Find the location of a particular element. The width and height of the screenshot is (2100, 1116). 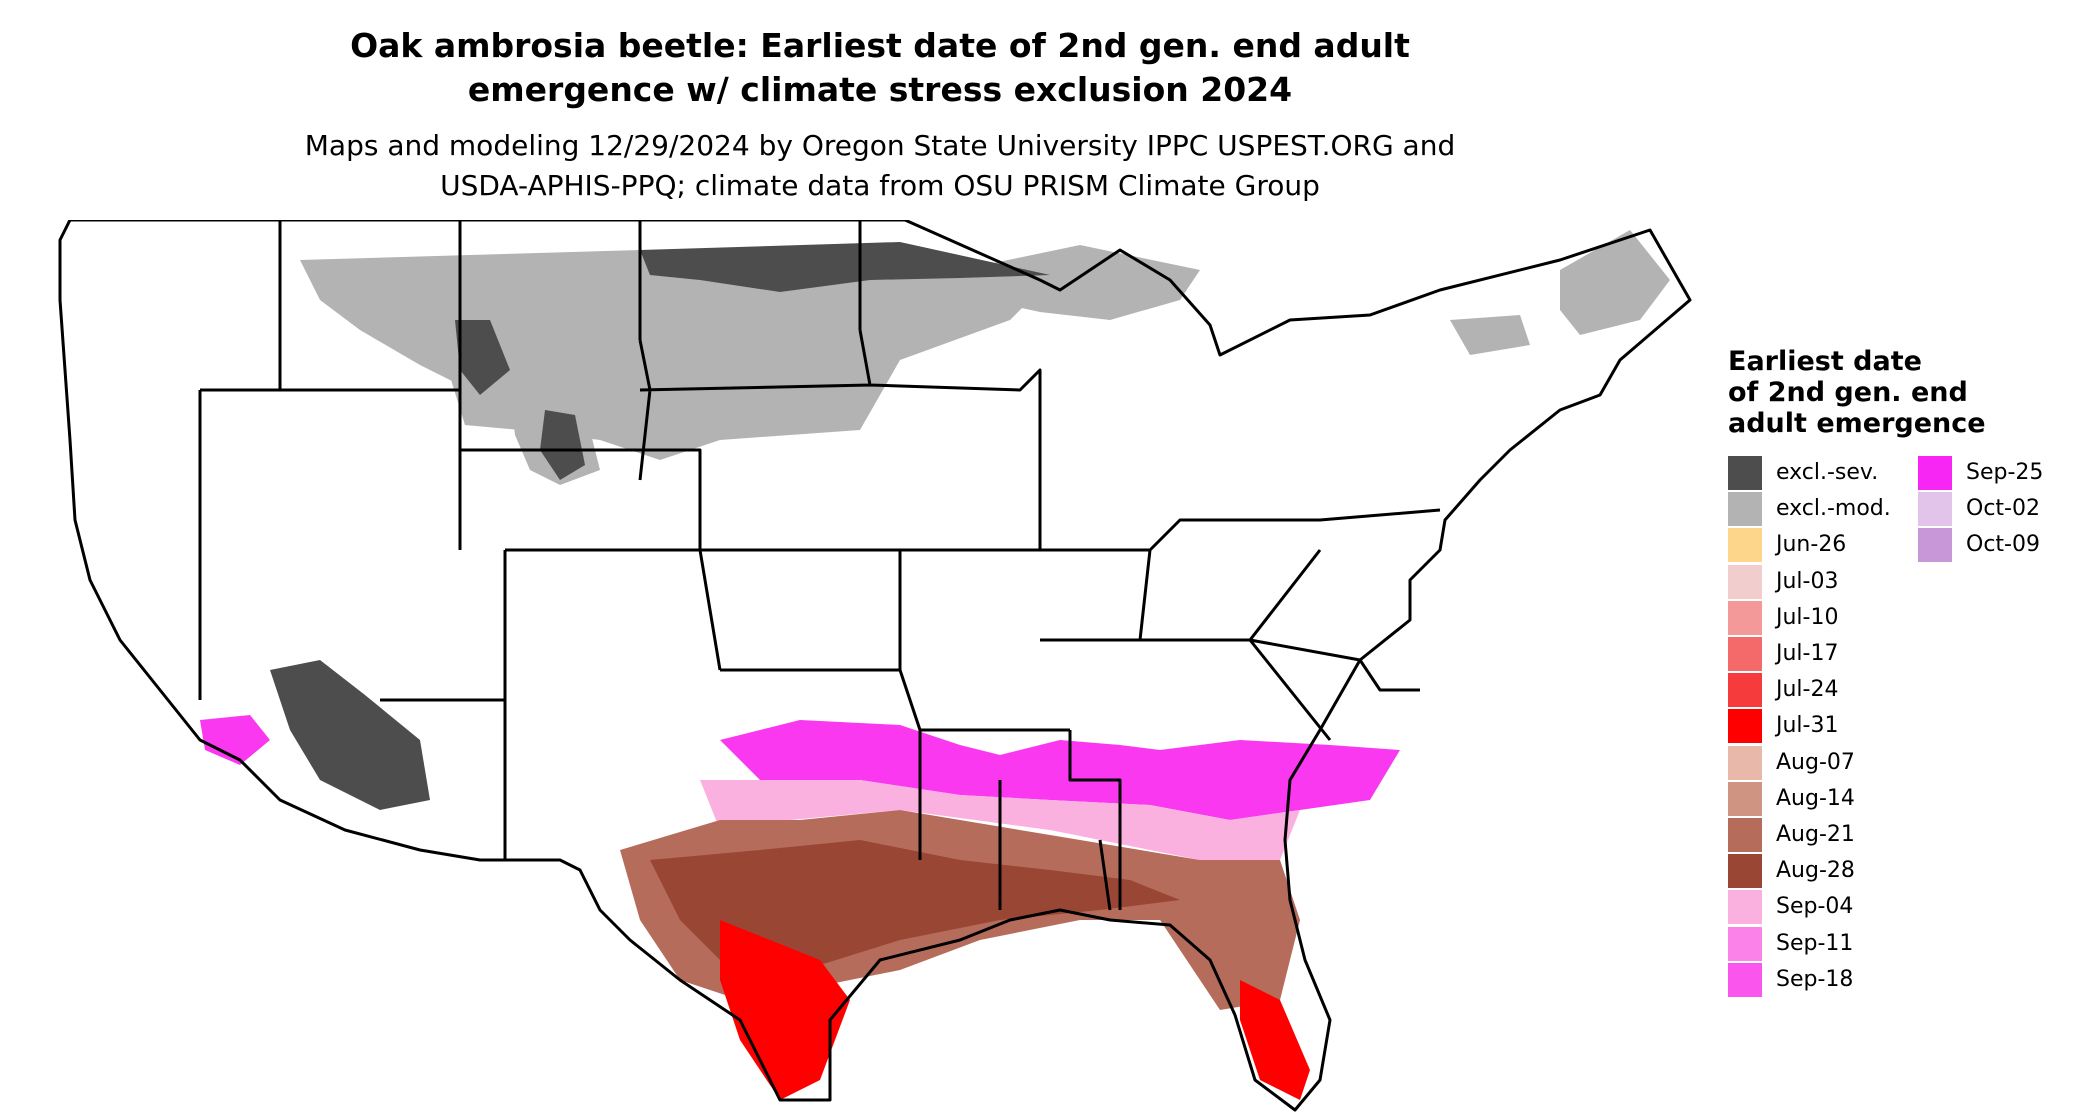

zone-magenta-southwest-edge is located at coordinates (235, 740).